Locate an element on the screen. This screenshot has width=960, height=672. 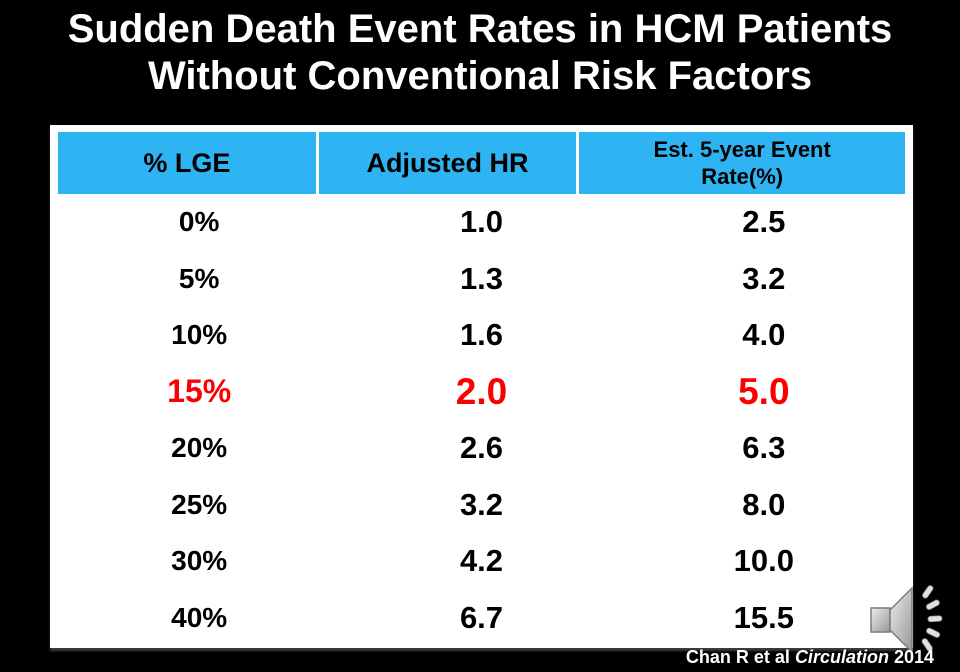
cell-adjusted-hr: 1.6 is located at coordinates (481, 335).